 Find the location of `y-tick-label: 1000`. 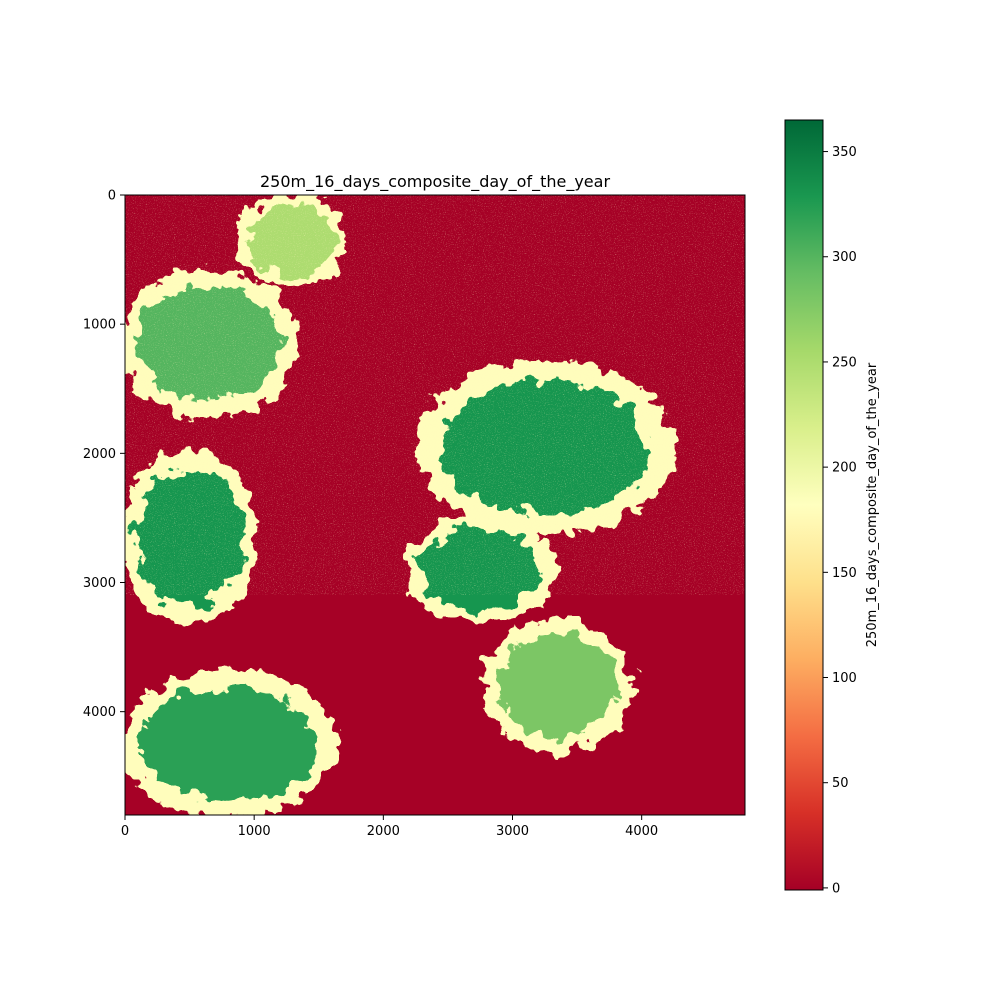

y-tick-label: 1000 is located at coordinates (99, 325).